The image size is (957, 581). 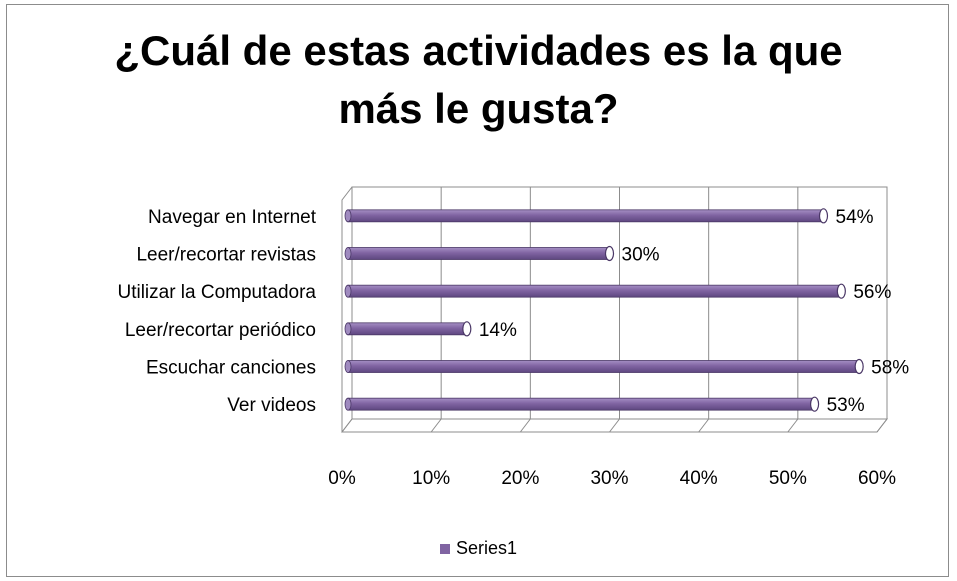 I want to click on data-label: 56%, so click(x=872, y=292).